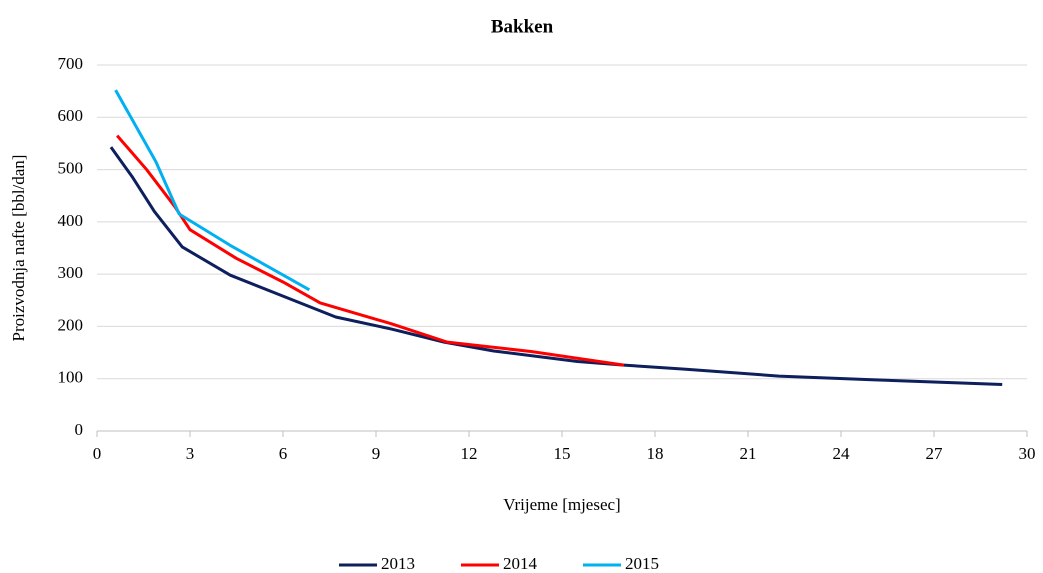 This screenshot has width=1043, height=573. I want to click on y-tick-label: 200, so click(71, 324).